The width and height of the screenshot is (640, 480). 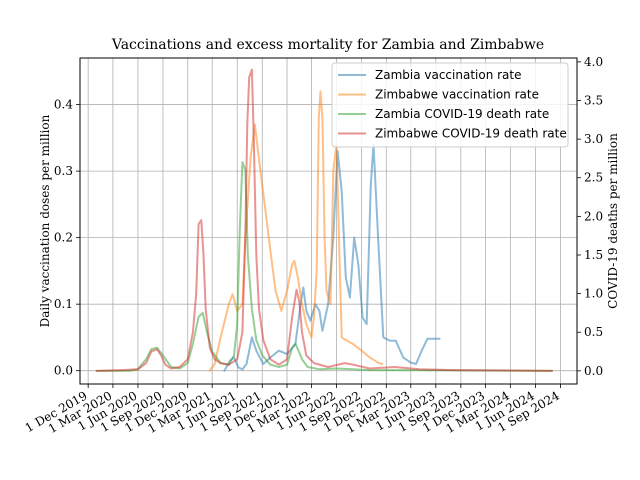 What do you see at coordinates (593, 255) in the screenshot?
I see `right-tick-label: 1.5` at bounding box center [593, 255].